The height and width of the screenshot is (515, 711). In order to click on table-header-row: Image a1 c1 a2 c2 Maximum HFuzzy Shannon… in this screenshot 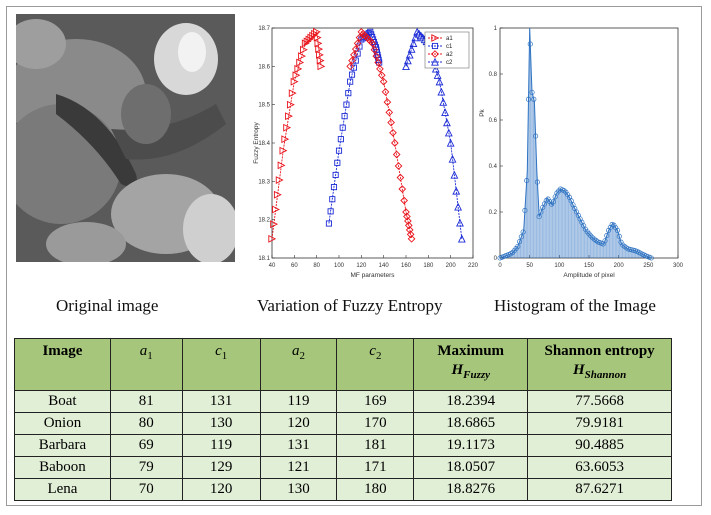, I will do `click(343, 364)`.